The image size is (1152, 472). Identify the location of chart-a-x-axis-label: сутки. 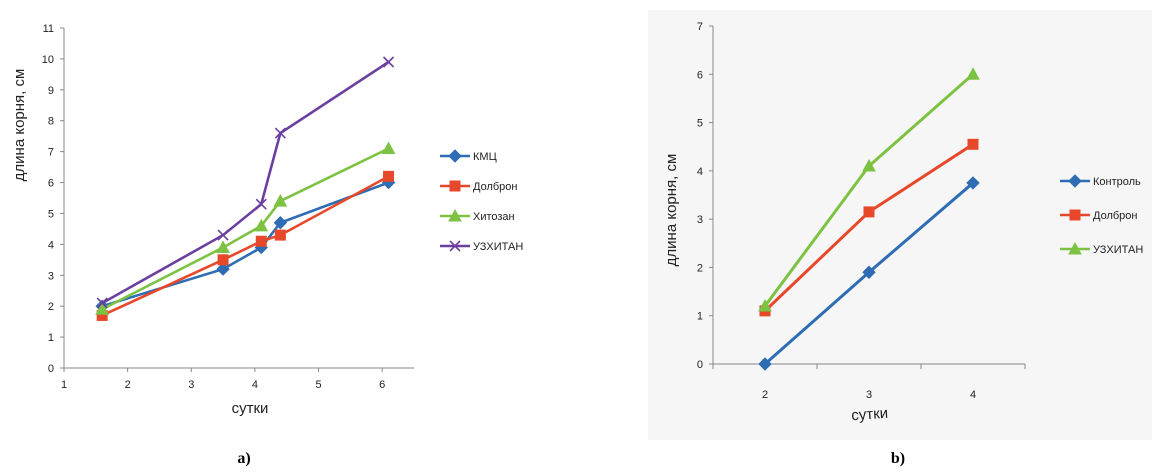
(250, 408).